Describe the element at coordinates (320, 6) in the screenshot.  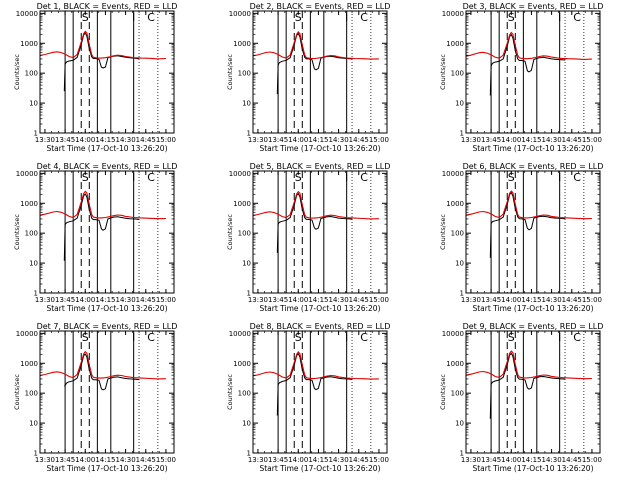
I see `panel-title: Det 2, BLACK = Events, RED = LLD` at that location.